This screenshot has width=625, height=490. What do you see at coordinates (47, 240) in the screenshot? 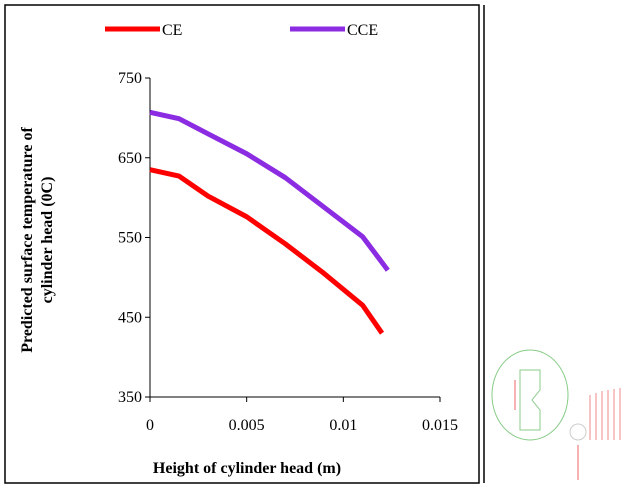
I see `y-axis-label-line: cylinder head (0C)` at bounding box center [47, 240].